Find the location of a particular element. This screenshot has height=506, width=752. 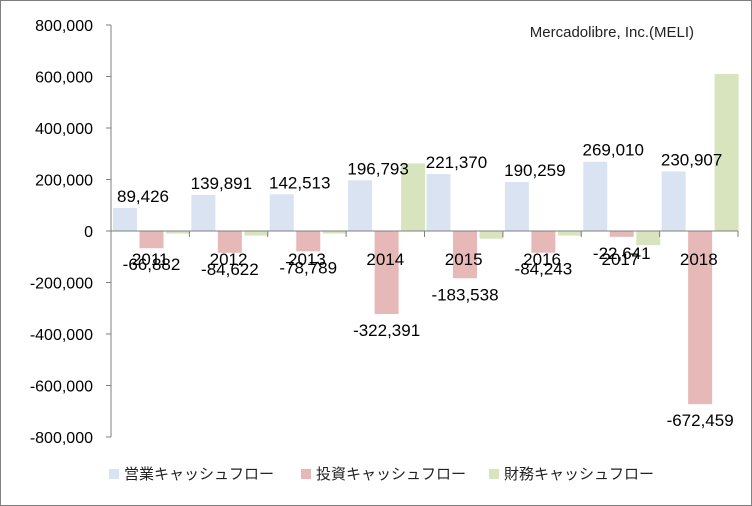

legend-label: 財務キャッシュフロー is located at coordinates (579, 474).